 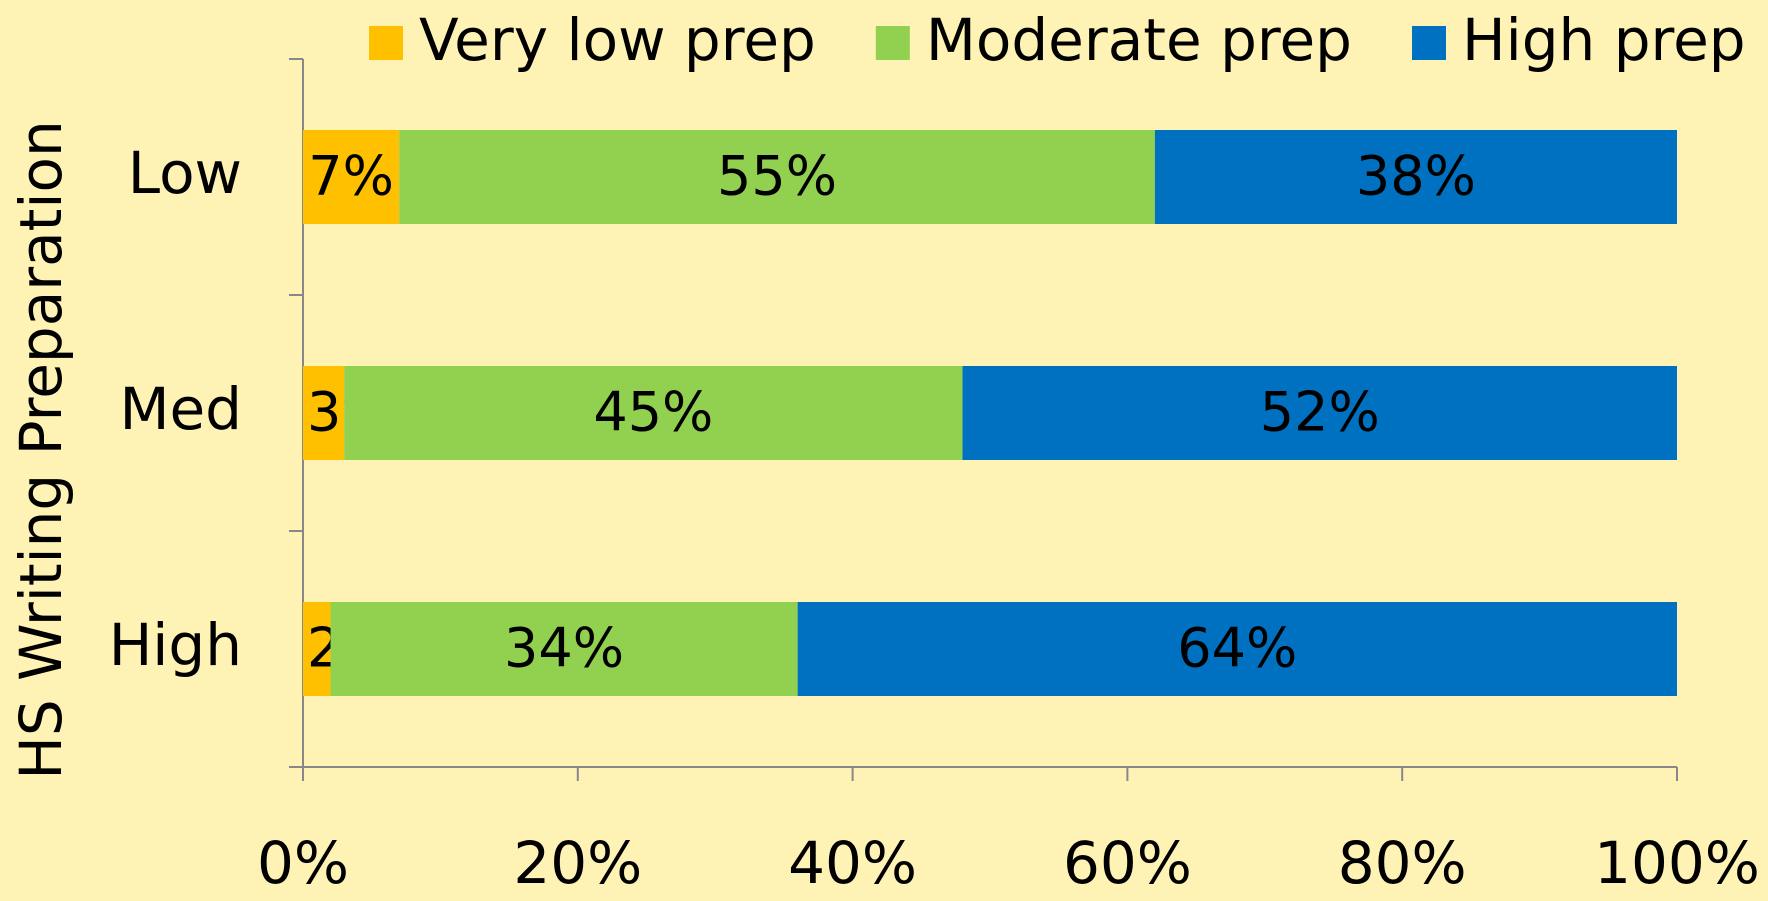 I want to click on x-tick-label: 60%, so click(x=1127, y=863).